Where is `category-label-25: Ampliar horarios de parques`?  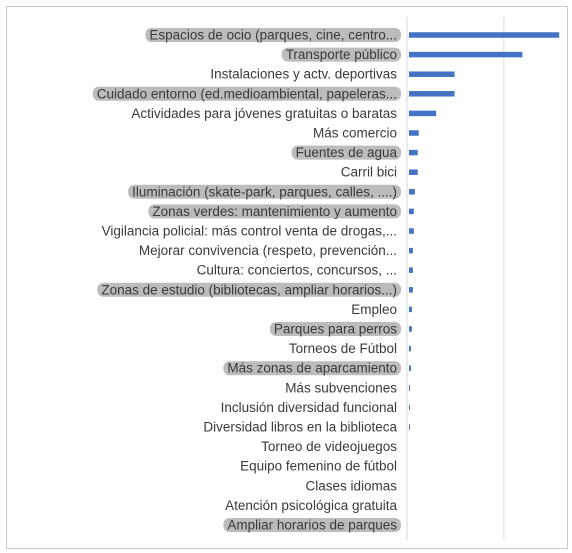 category-label-25: Ampliar horarios de parques is located at coordinates (312, 525).